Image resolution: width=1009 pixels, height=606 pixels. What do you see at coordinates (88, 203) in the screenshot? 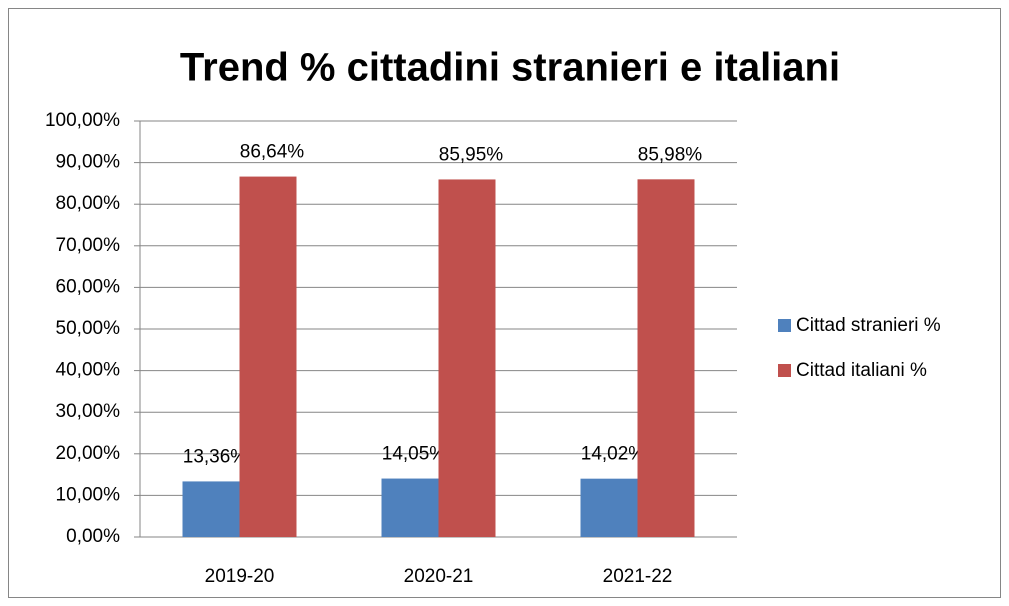
I see `y-tick-label: 80,00%` at bounding box center [88, 203].